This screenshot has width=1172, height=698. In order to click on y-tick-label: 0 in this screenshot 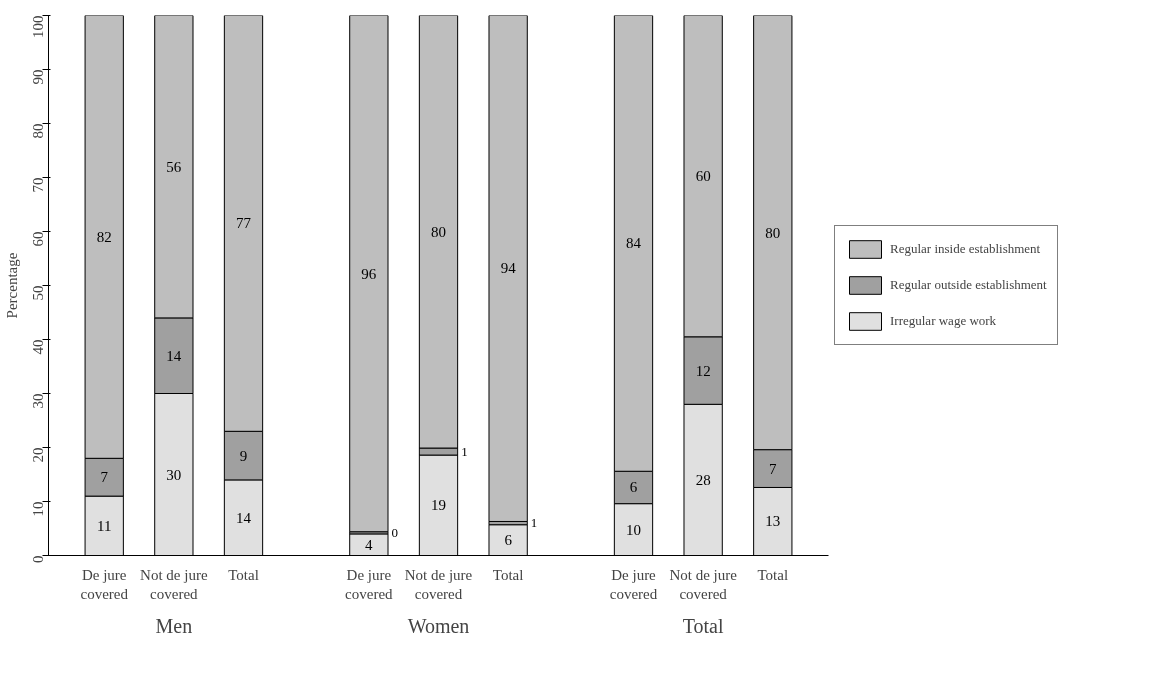, I will do `click(37, 559)`.